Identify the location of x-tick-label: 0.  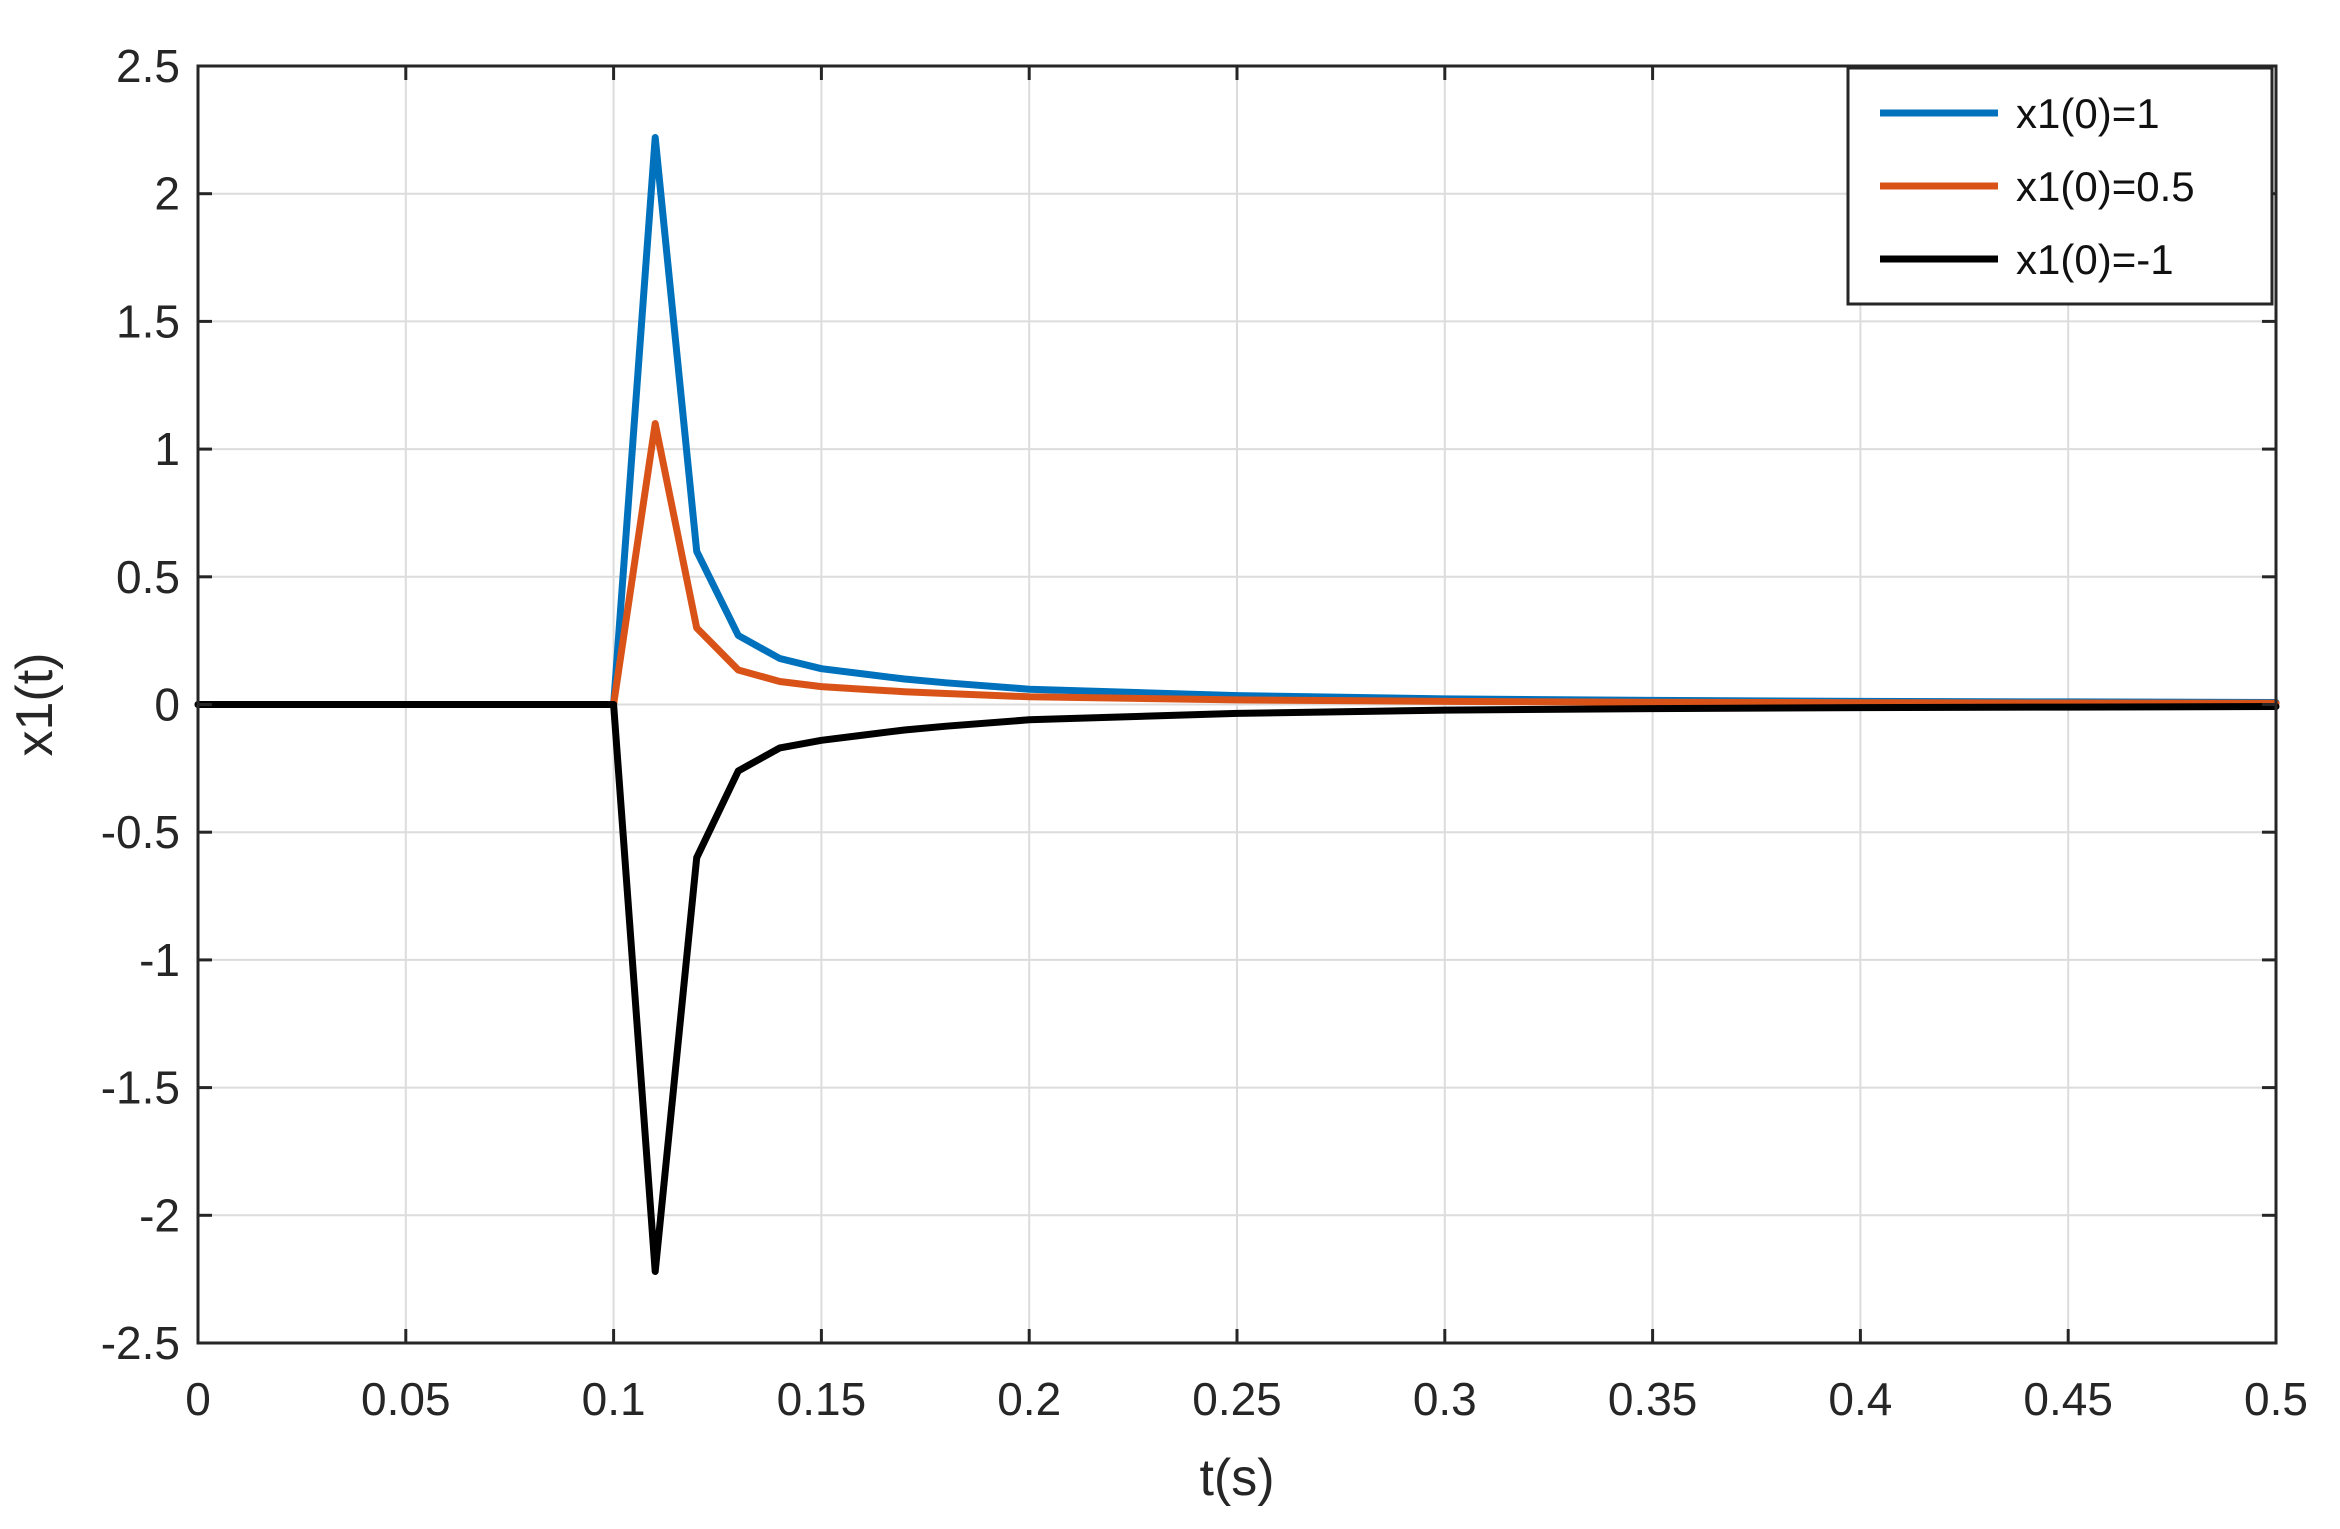
(198, 1399).